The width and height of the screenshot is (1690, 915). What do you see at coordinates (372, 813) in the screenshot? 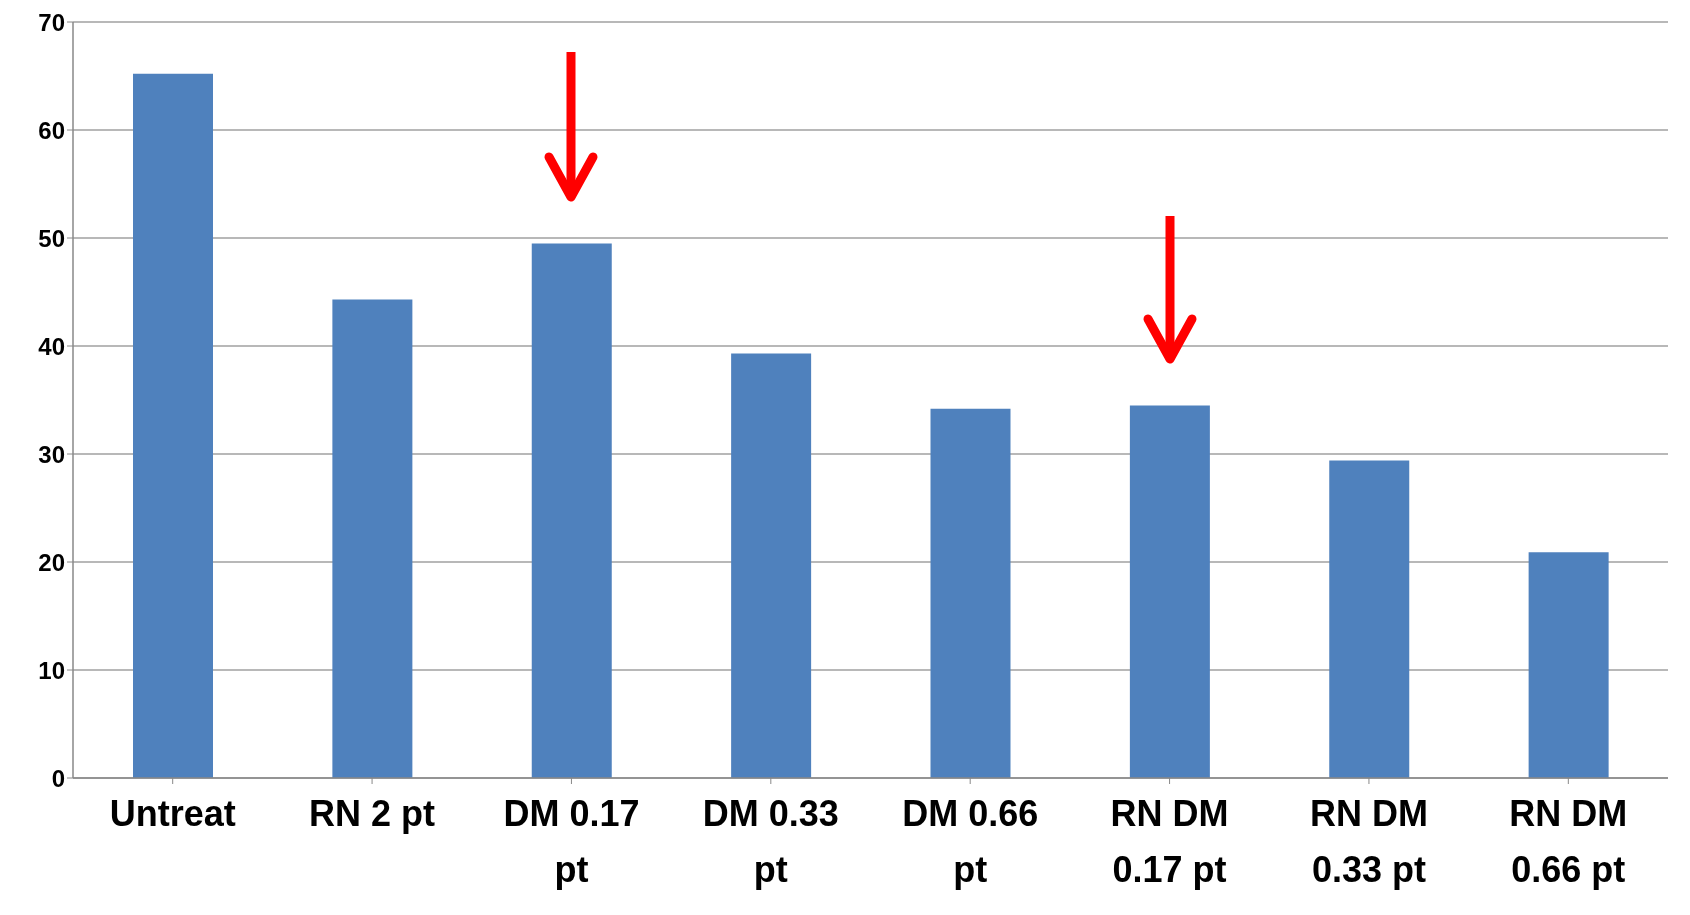
I see `x-tick-label: RN 2 pt` at bounding box center [372, 813].